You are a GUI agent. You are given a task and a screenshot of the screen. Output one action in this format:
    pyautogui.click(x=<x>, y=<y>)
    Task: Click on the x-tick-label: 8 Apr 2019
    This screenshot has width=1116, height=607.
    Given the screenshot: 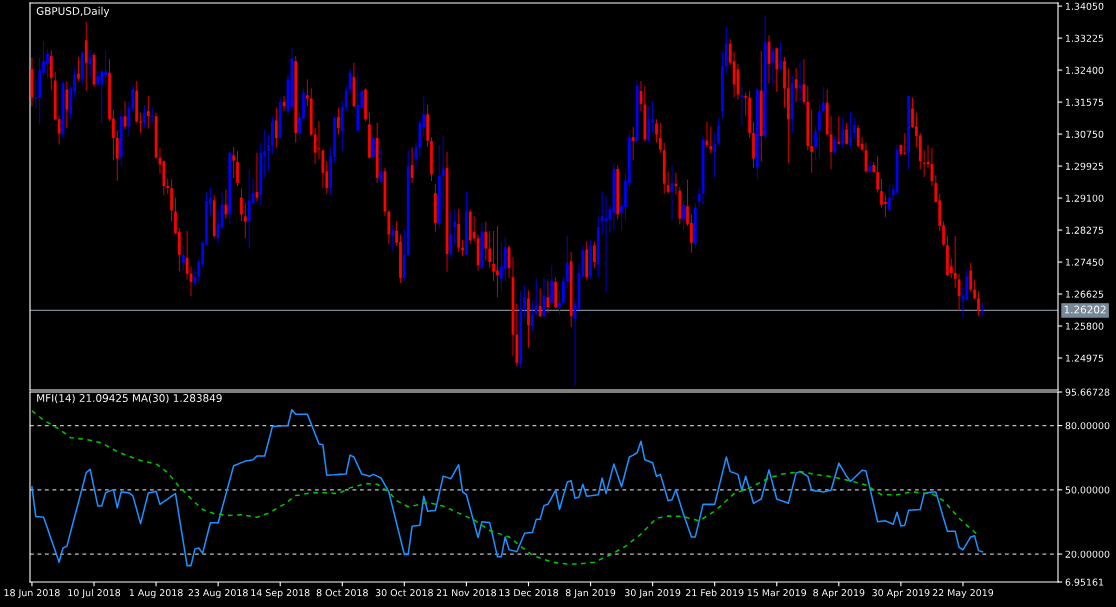 What is the action you would take?
    pyautogui.click(x=839, y=594)
    